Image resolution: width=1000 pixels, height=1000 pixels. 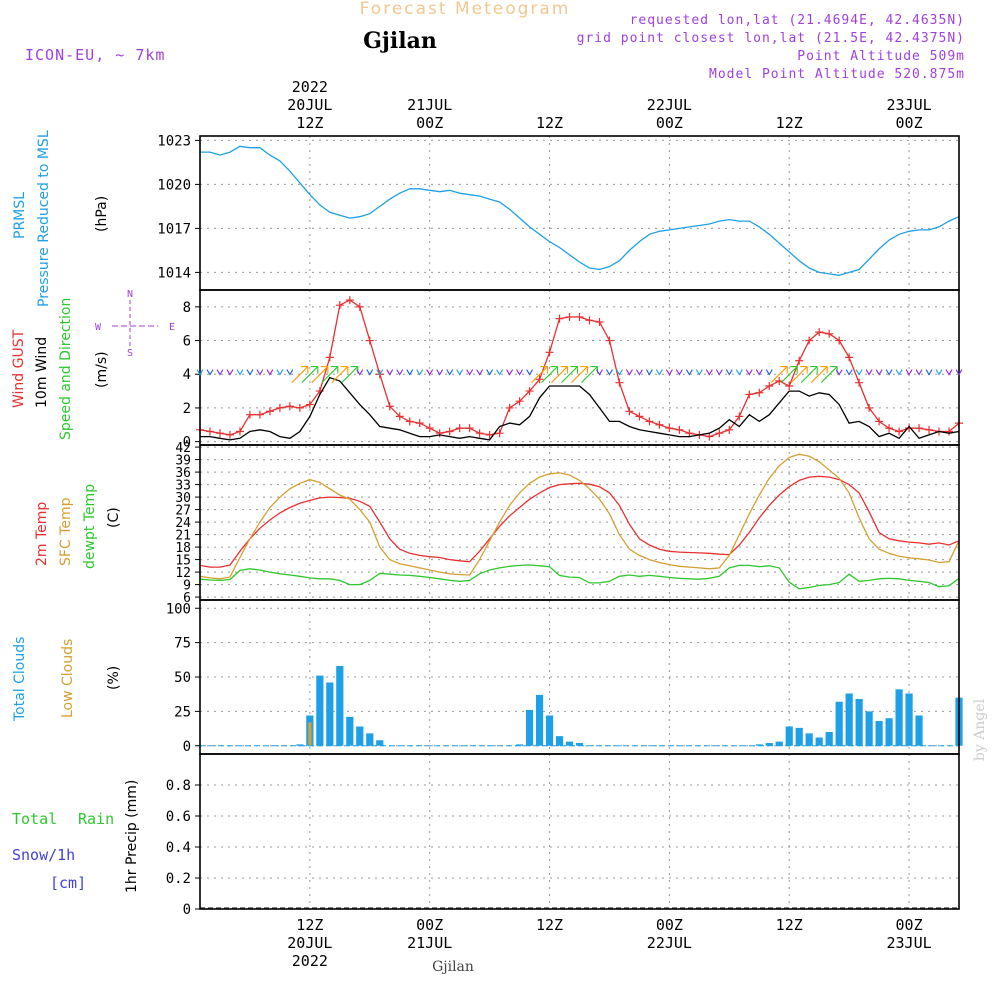 I want to click on y-tick-label: 18, so click(x=183, y=548).